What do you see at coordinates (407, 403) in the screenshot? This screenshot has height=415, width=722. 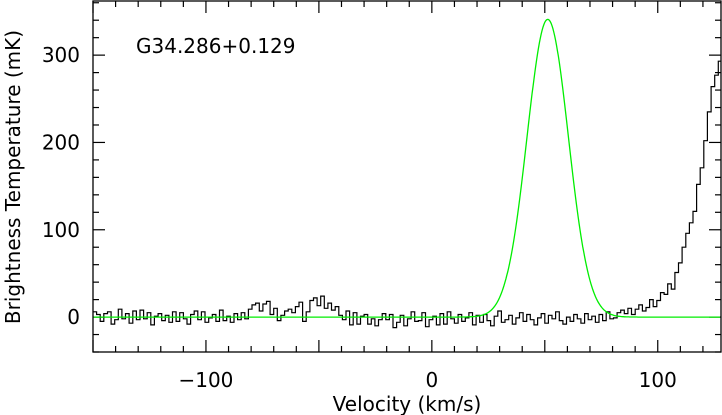 I see `x-axis-label: Velocity (km/s)` at bounding box center [407, 403].